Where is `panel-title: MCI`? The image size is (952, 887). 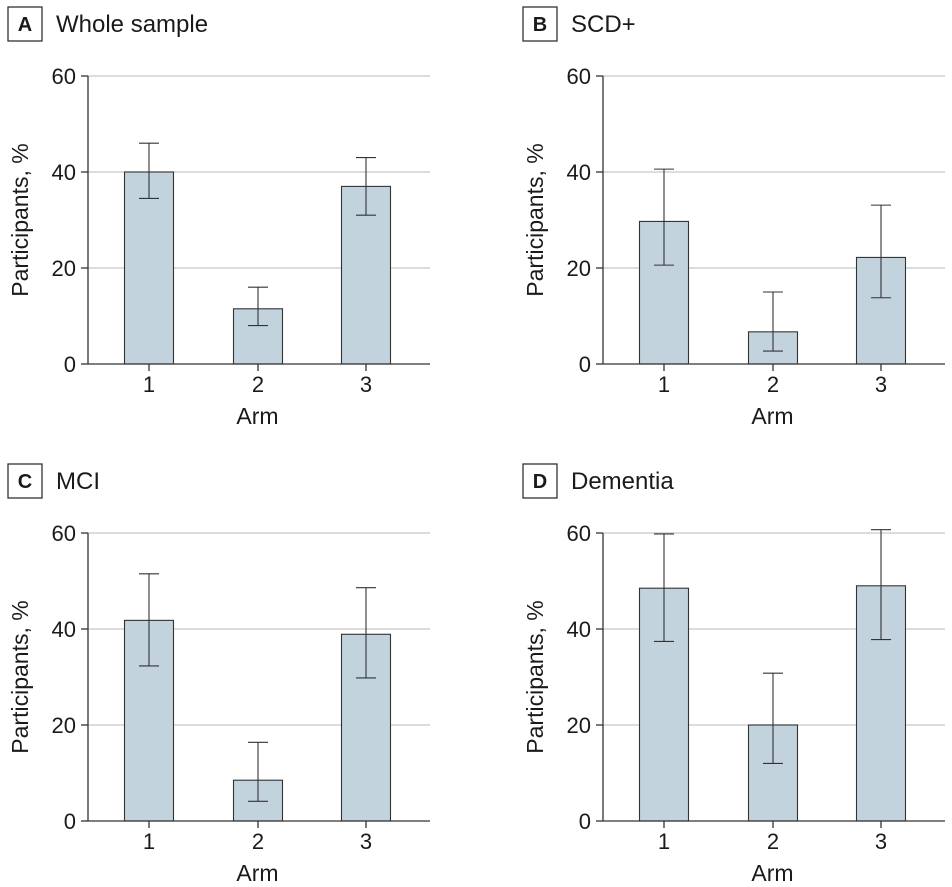
panel-title: MCI is located at coordinates (78, 481).